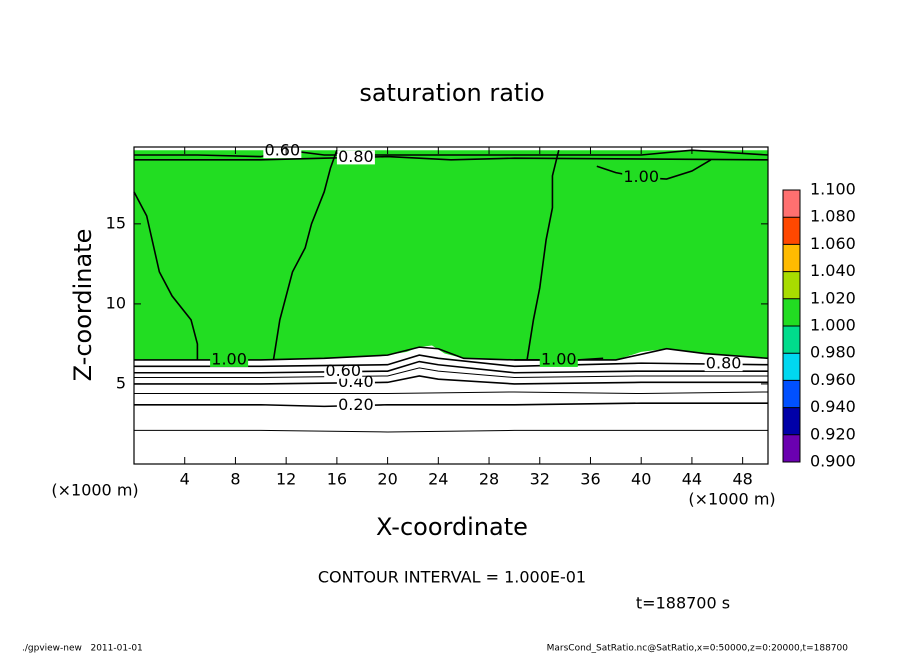 The width and height of the screenshot is (904, 654). Describe the element at coordinates (833, 433) in the screenshot. I see `colorbar-label: 0.920` at that location.